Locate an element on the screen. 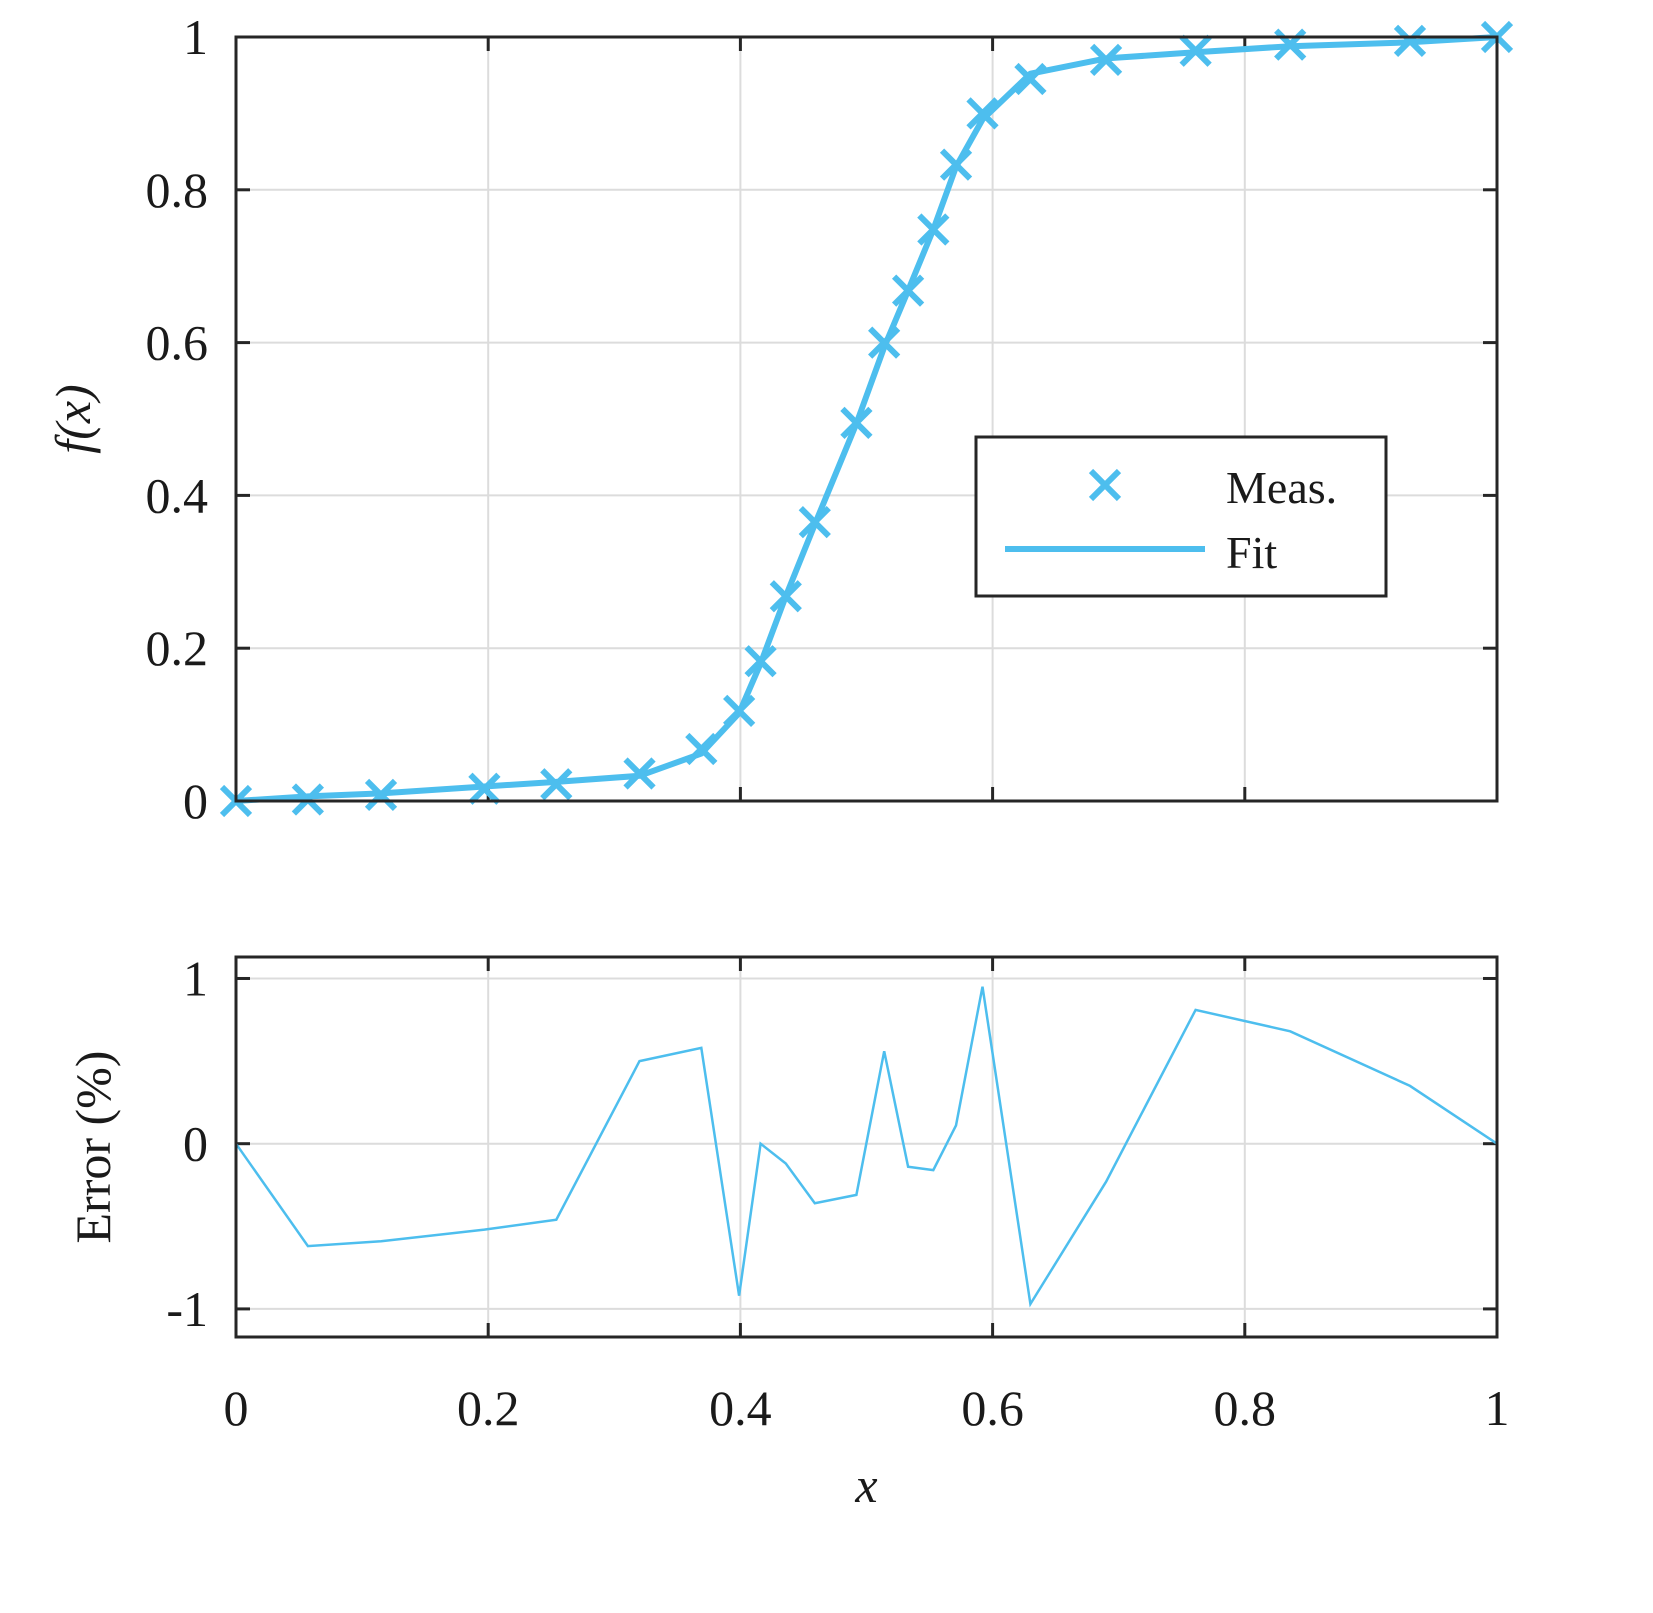 The height and width of the screenshot is (1613, 1653). x-tick-label: 0.6 is located at coordinates (992, 1408).